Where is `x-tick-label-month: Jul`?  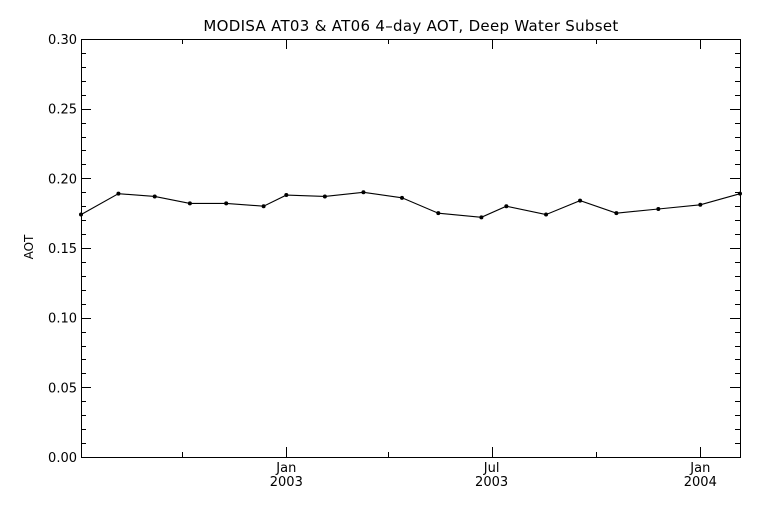 x-tick-label-month: Jul is located at coordinates (491, 468).